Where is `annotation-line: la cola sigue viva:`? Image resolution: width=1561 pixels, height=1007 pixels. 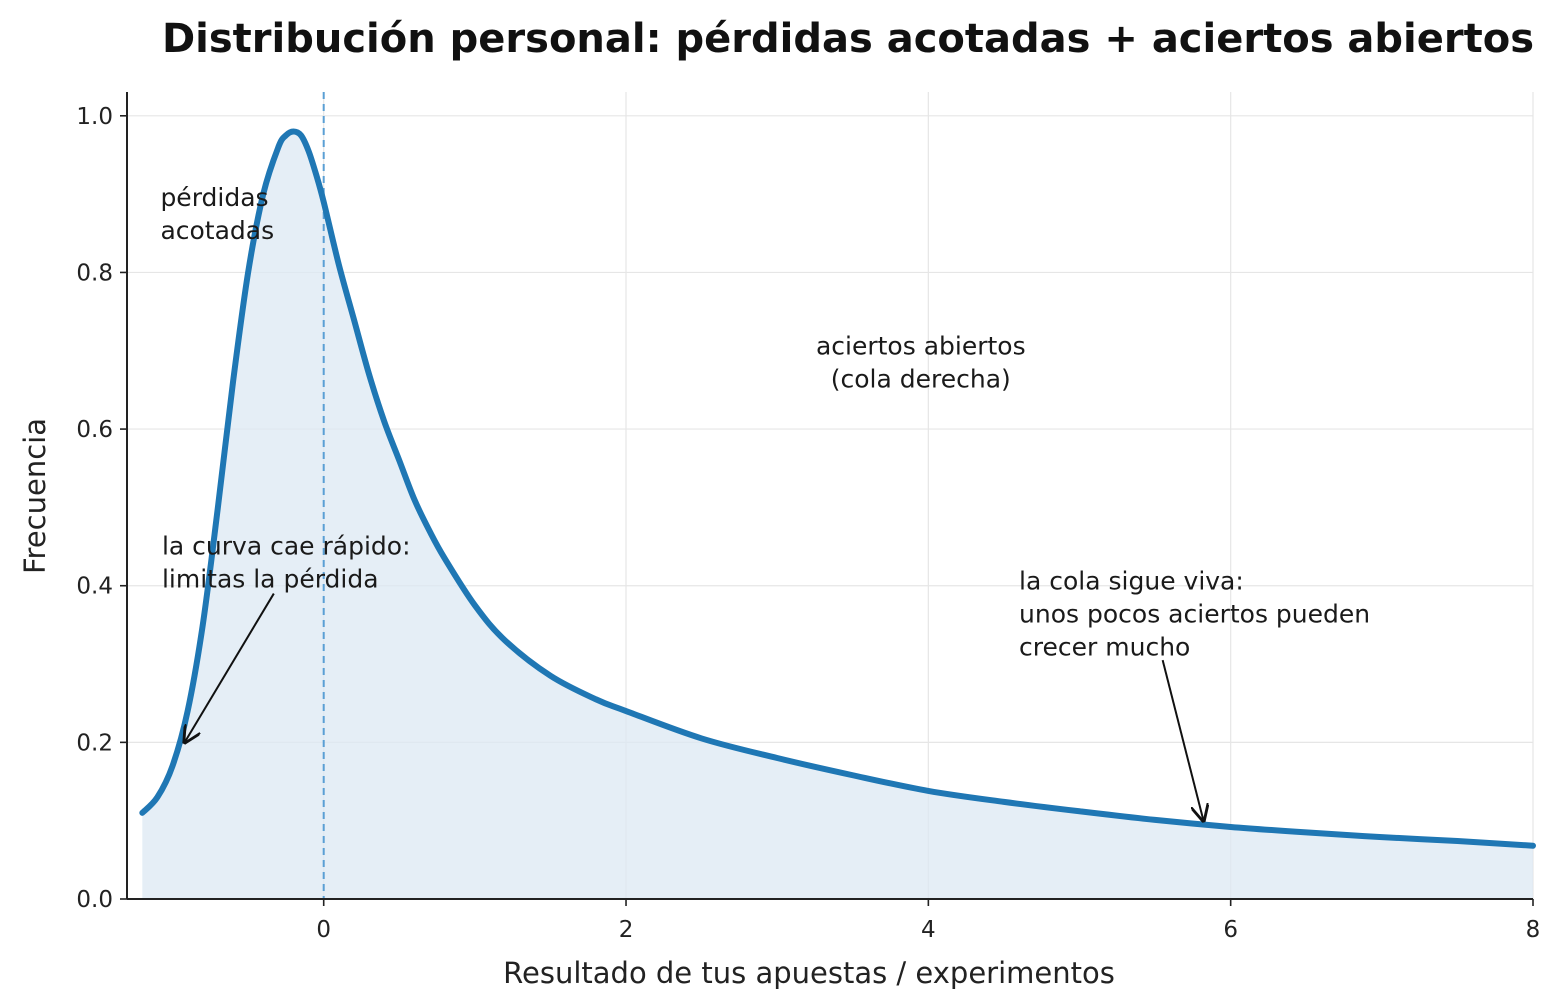
annotation-line: la cola sigue viva: is located at coordinates (1131, 581).